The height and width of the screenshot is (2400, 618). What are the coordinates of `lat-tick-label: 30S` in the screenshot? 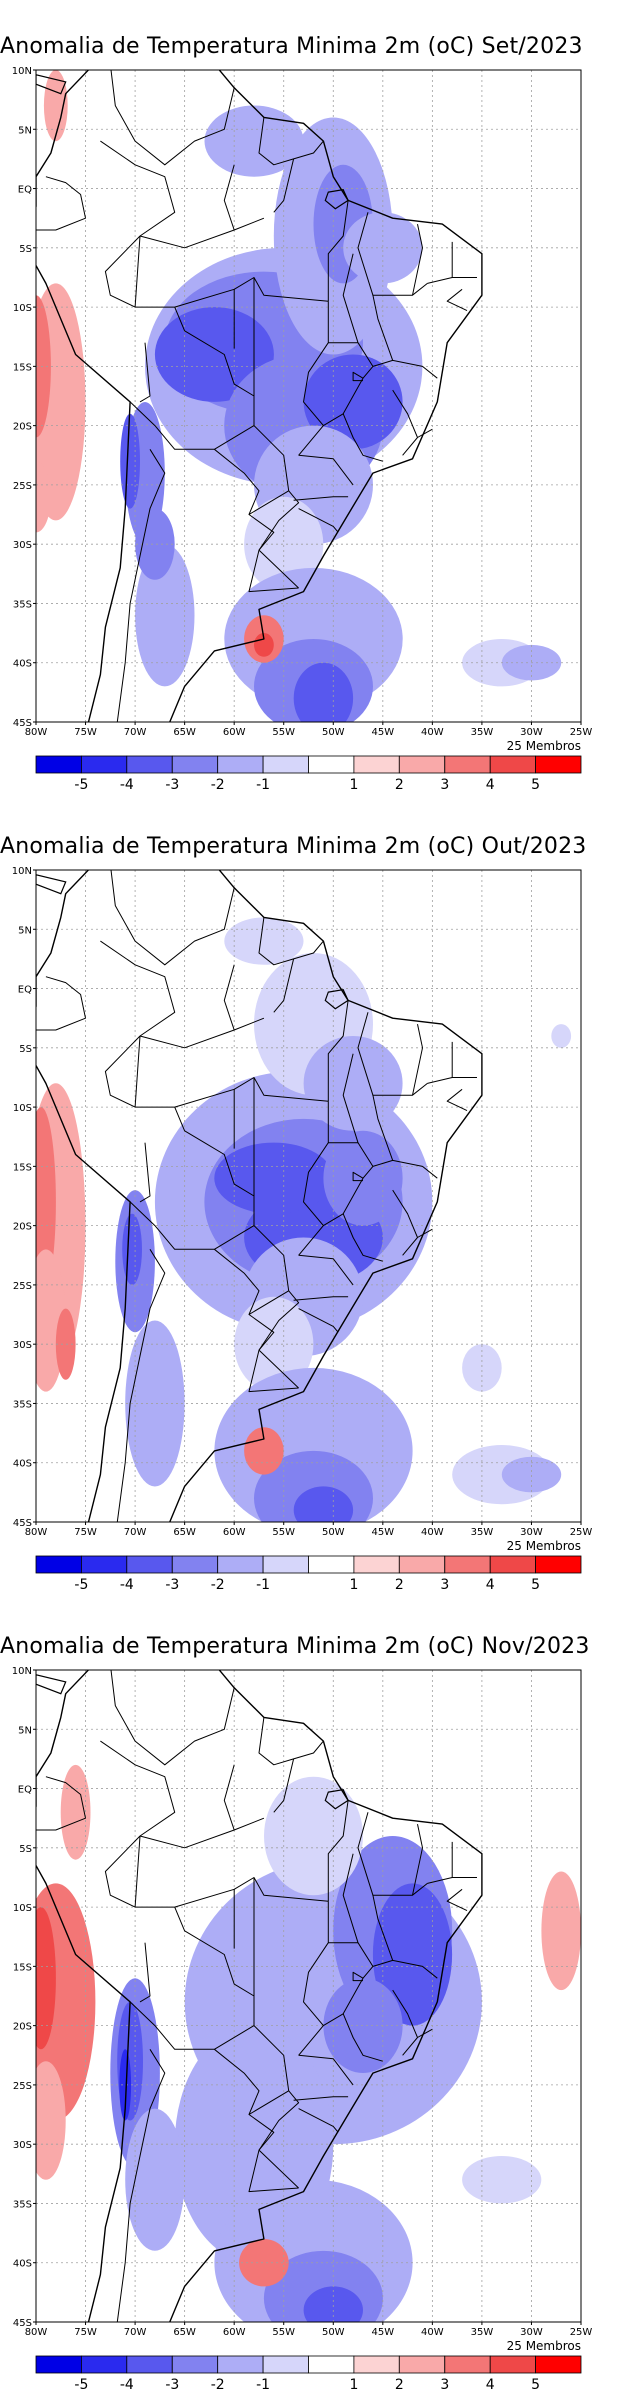 It's located at (22, 545).